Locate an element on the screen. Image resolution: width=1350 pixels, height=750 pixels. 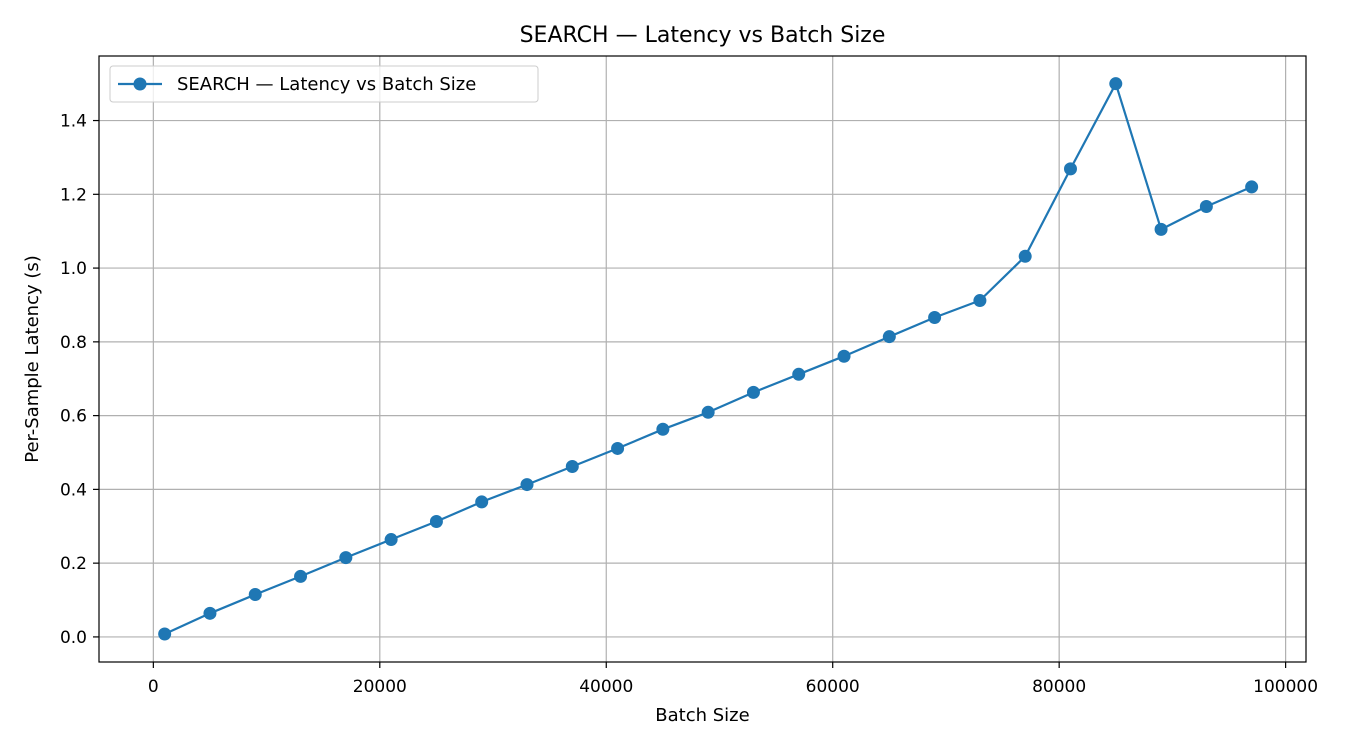
y-tick-label: 0.6 is located at coordinates (73, 417).